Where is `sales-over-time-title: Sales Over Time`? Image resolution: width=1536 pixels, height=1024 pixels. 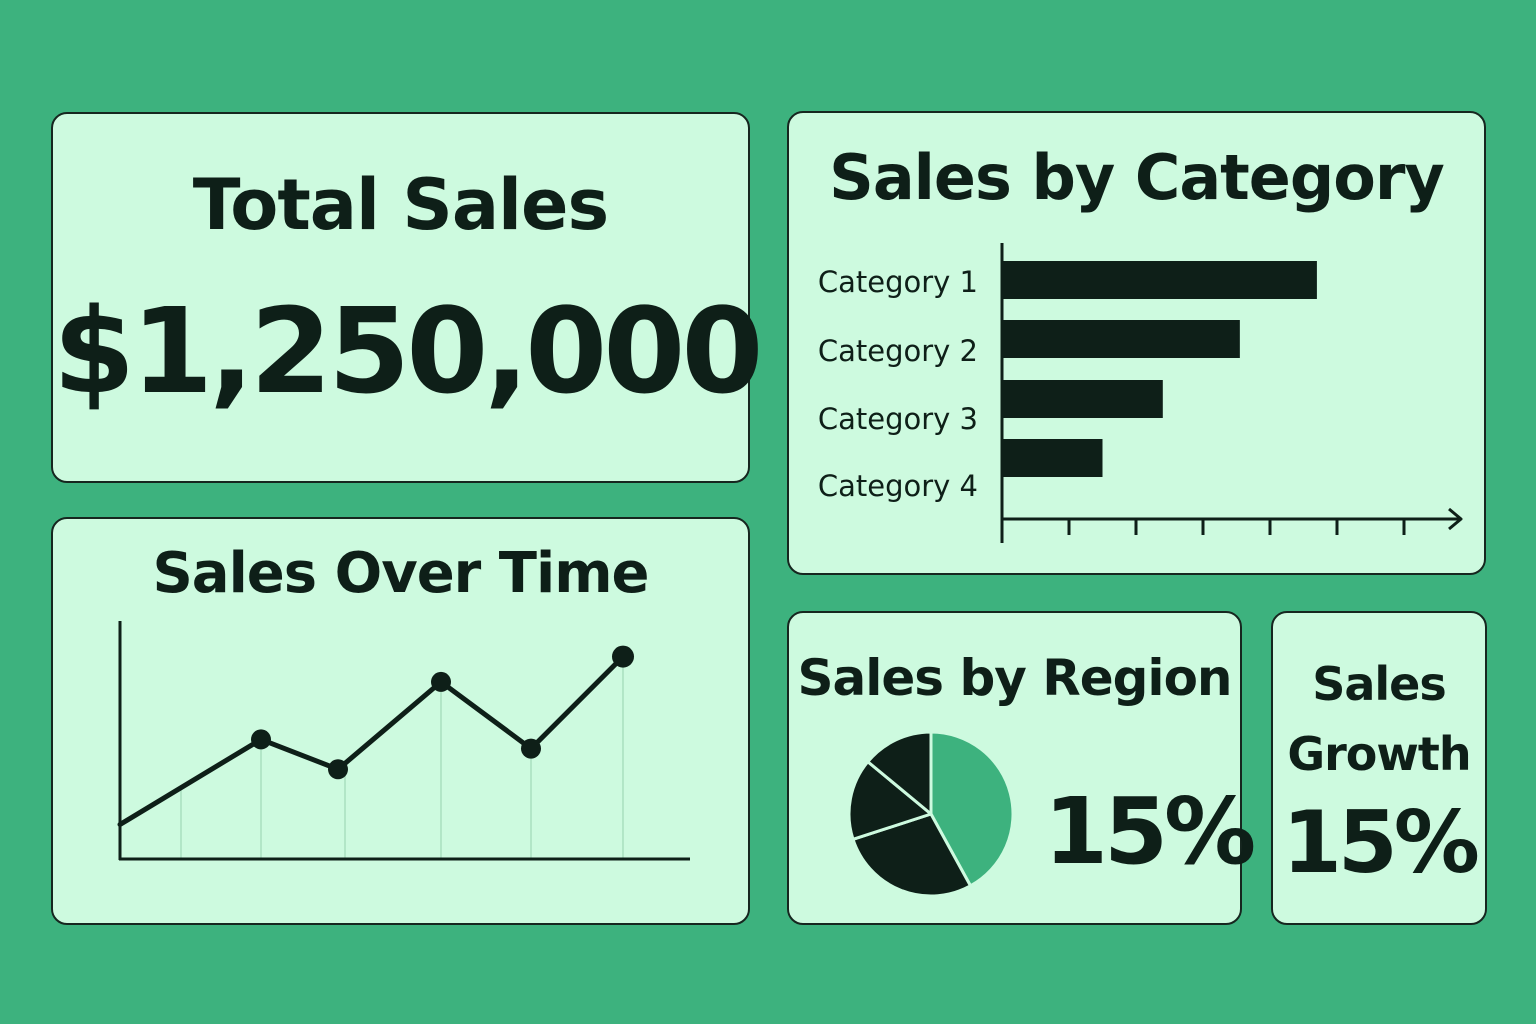 sales-over-time-title: Sales Over Time is located at coordinates (400, 573).